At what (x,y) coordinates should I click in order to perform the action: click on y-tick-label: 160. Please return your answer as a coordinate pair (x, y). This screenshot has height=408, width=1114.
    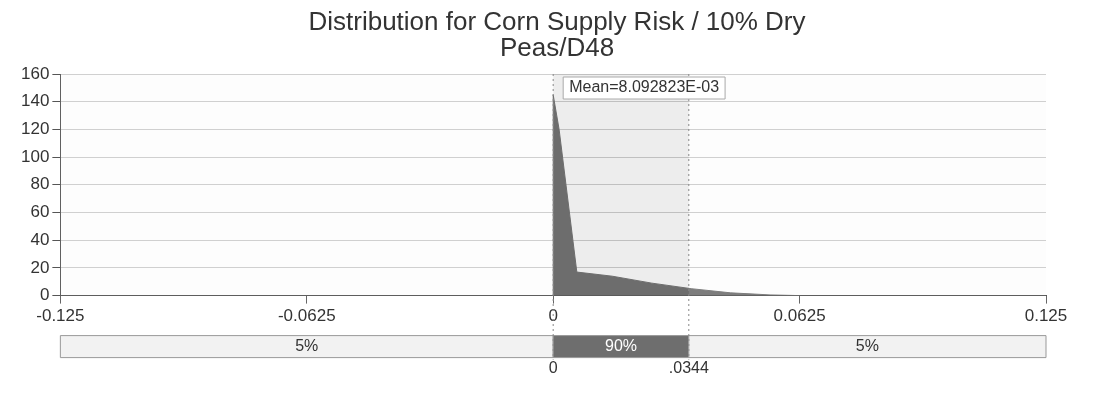
    Looking at the image, I should click on (35, 73).